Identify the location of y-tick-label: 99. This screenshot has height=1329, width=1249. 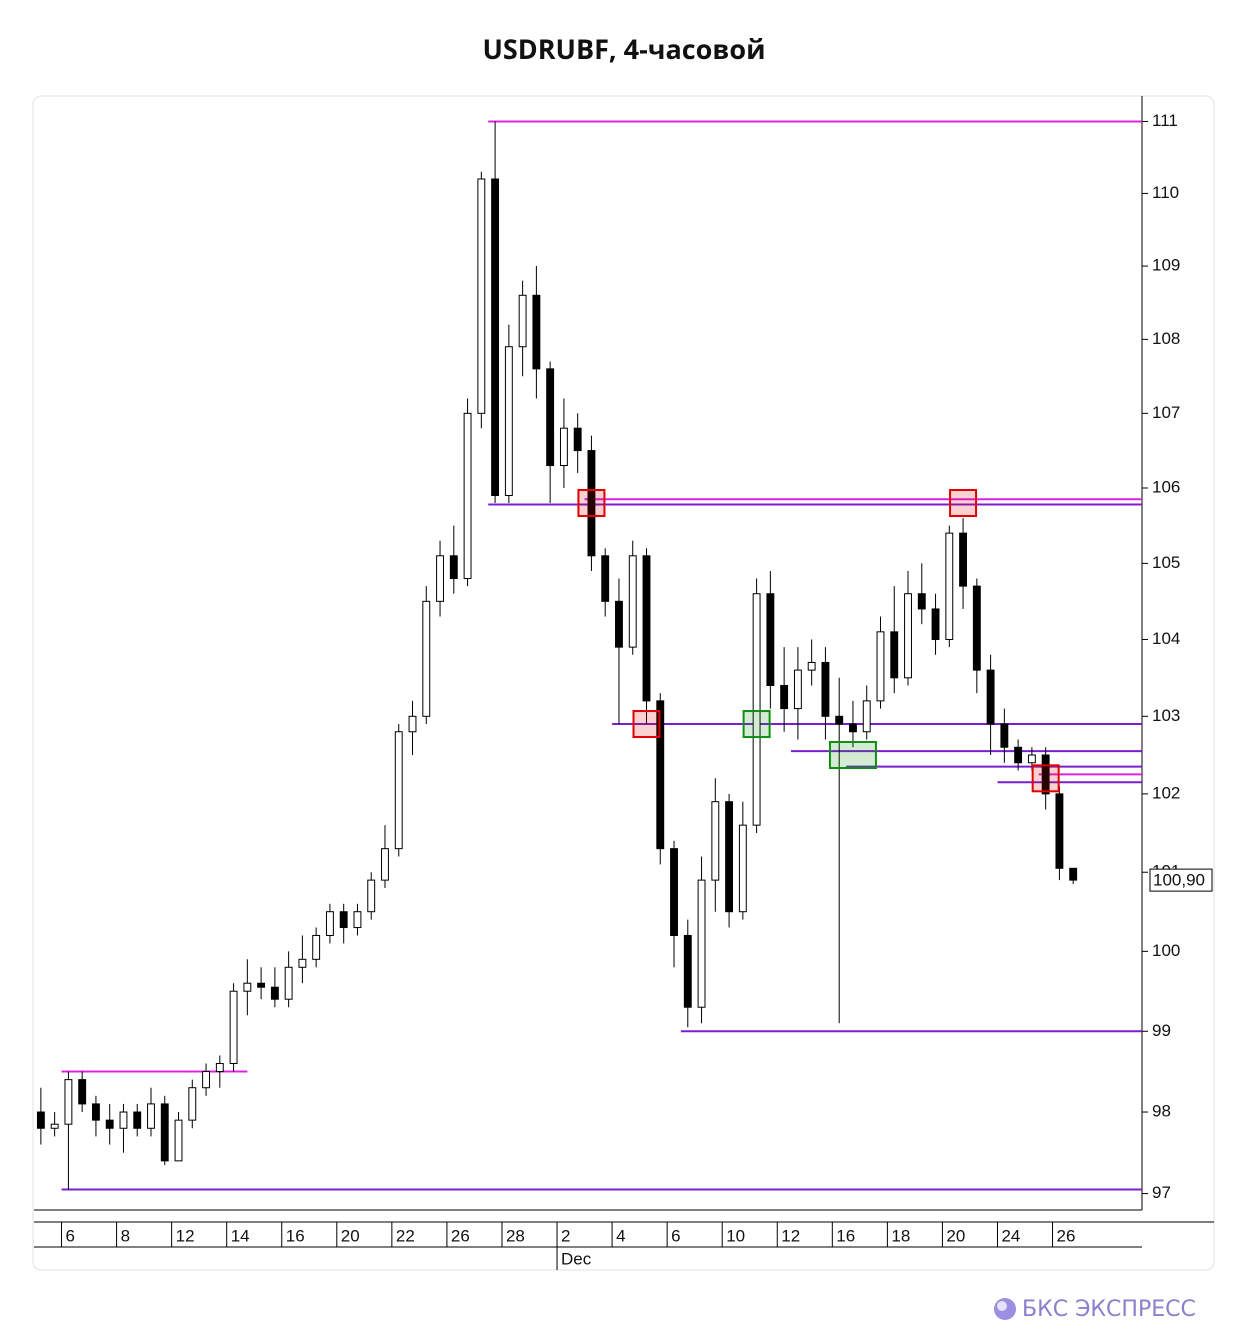
(1161, 1030).